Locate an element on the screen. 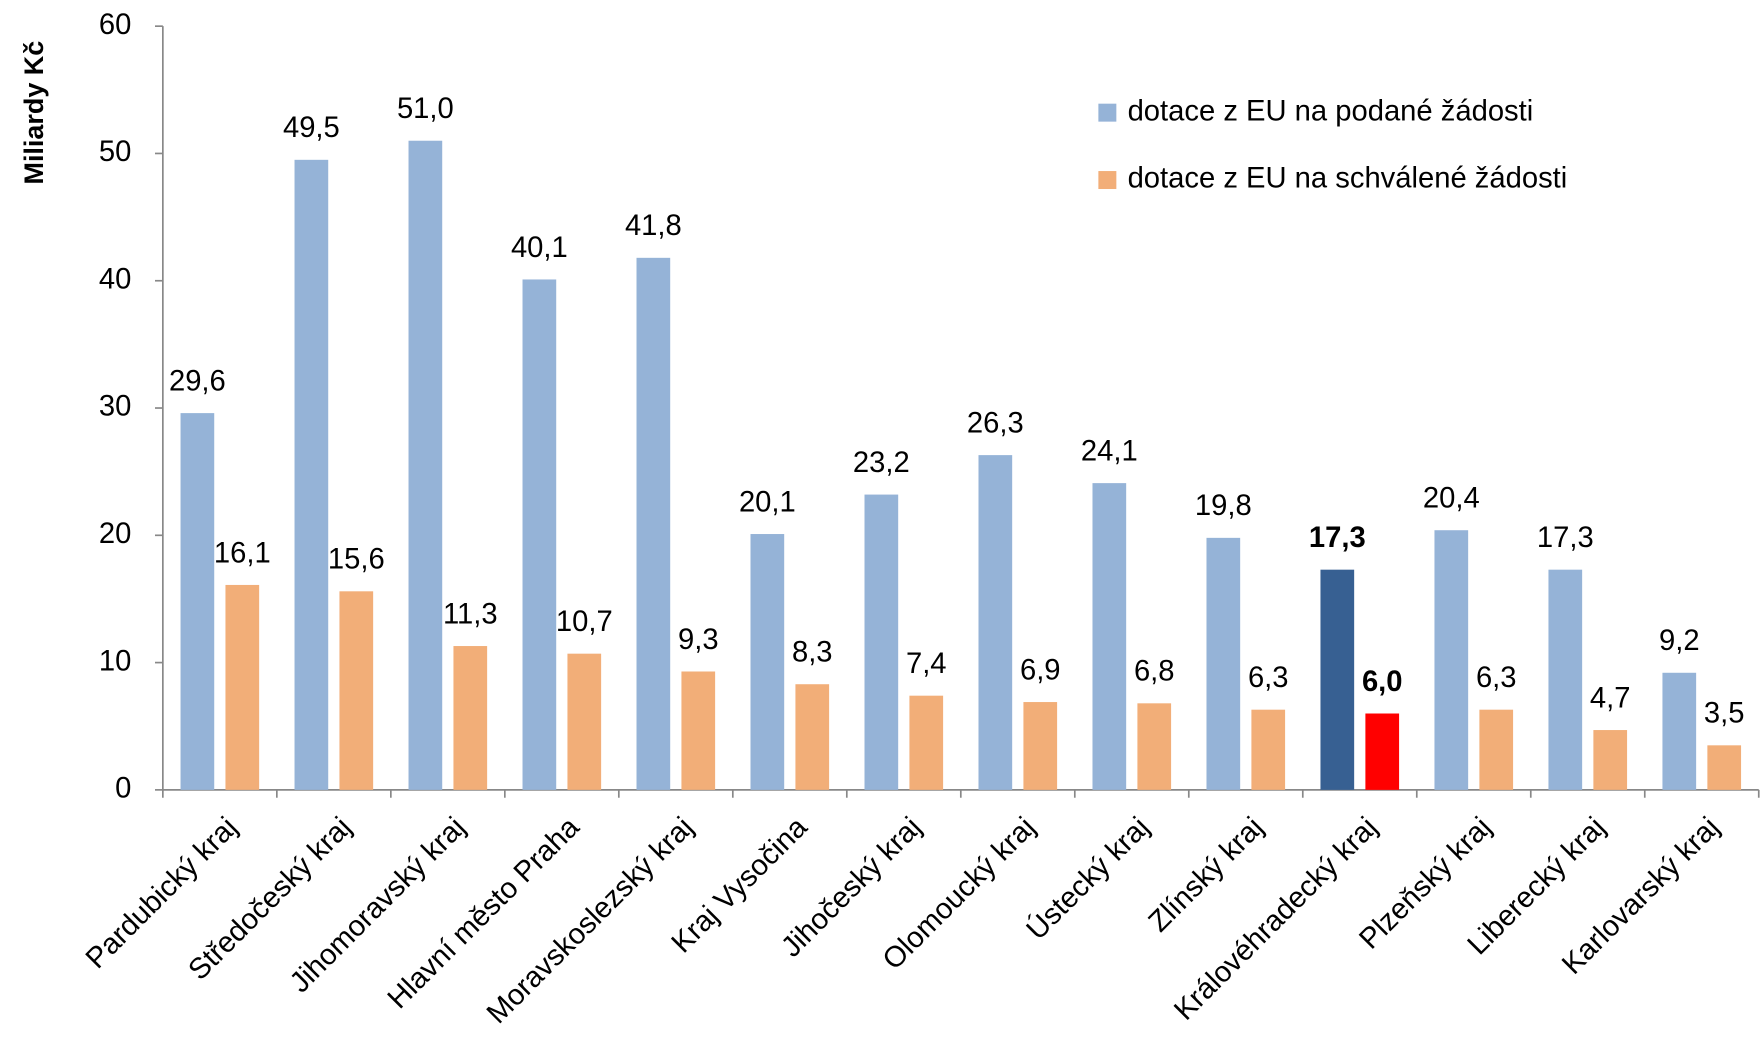 This screenshot has width=1761, height=1062. data-label: 19,8 is located at coordinates (1223, 506).